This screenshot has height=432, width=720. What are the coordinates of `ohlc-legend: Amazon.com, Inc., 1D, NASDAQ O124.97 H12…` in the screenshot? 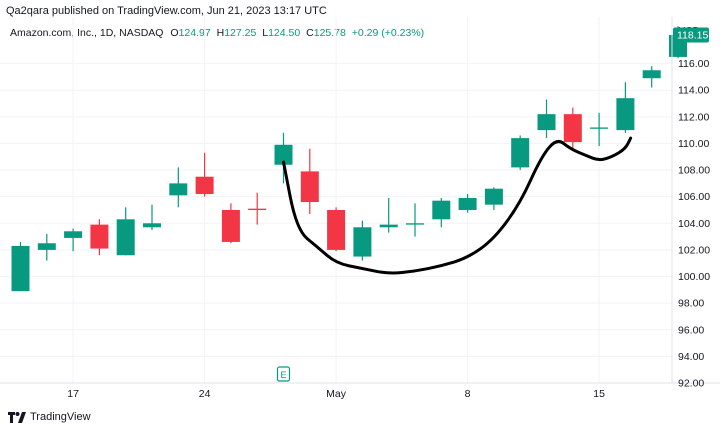 It's located at (217, 33).